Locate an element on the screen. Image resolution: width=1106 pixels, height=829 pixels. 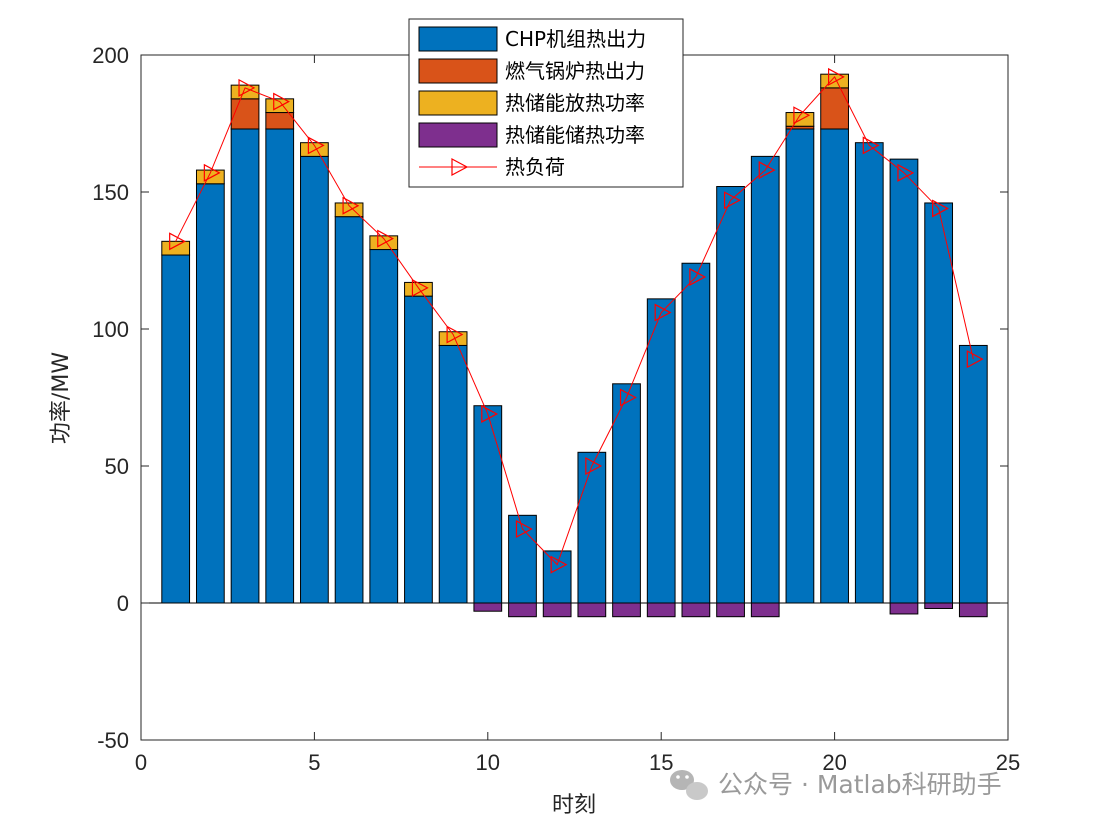
x-tick-label-20: 20 is located at coordinates (834, 762).